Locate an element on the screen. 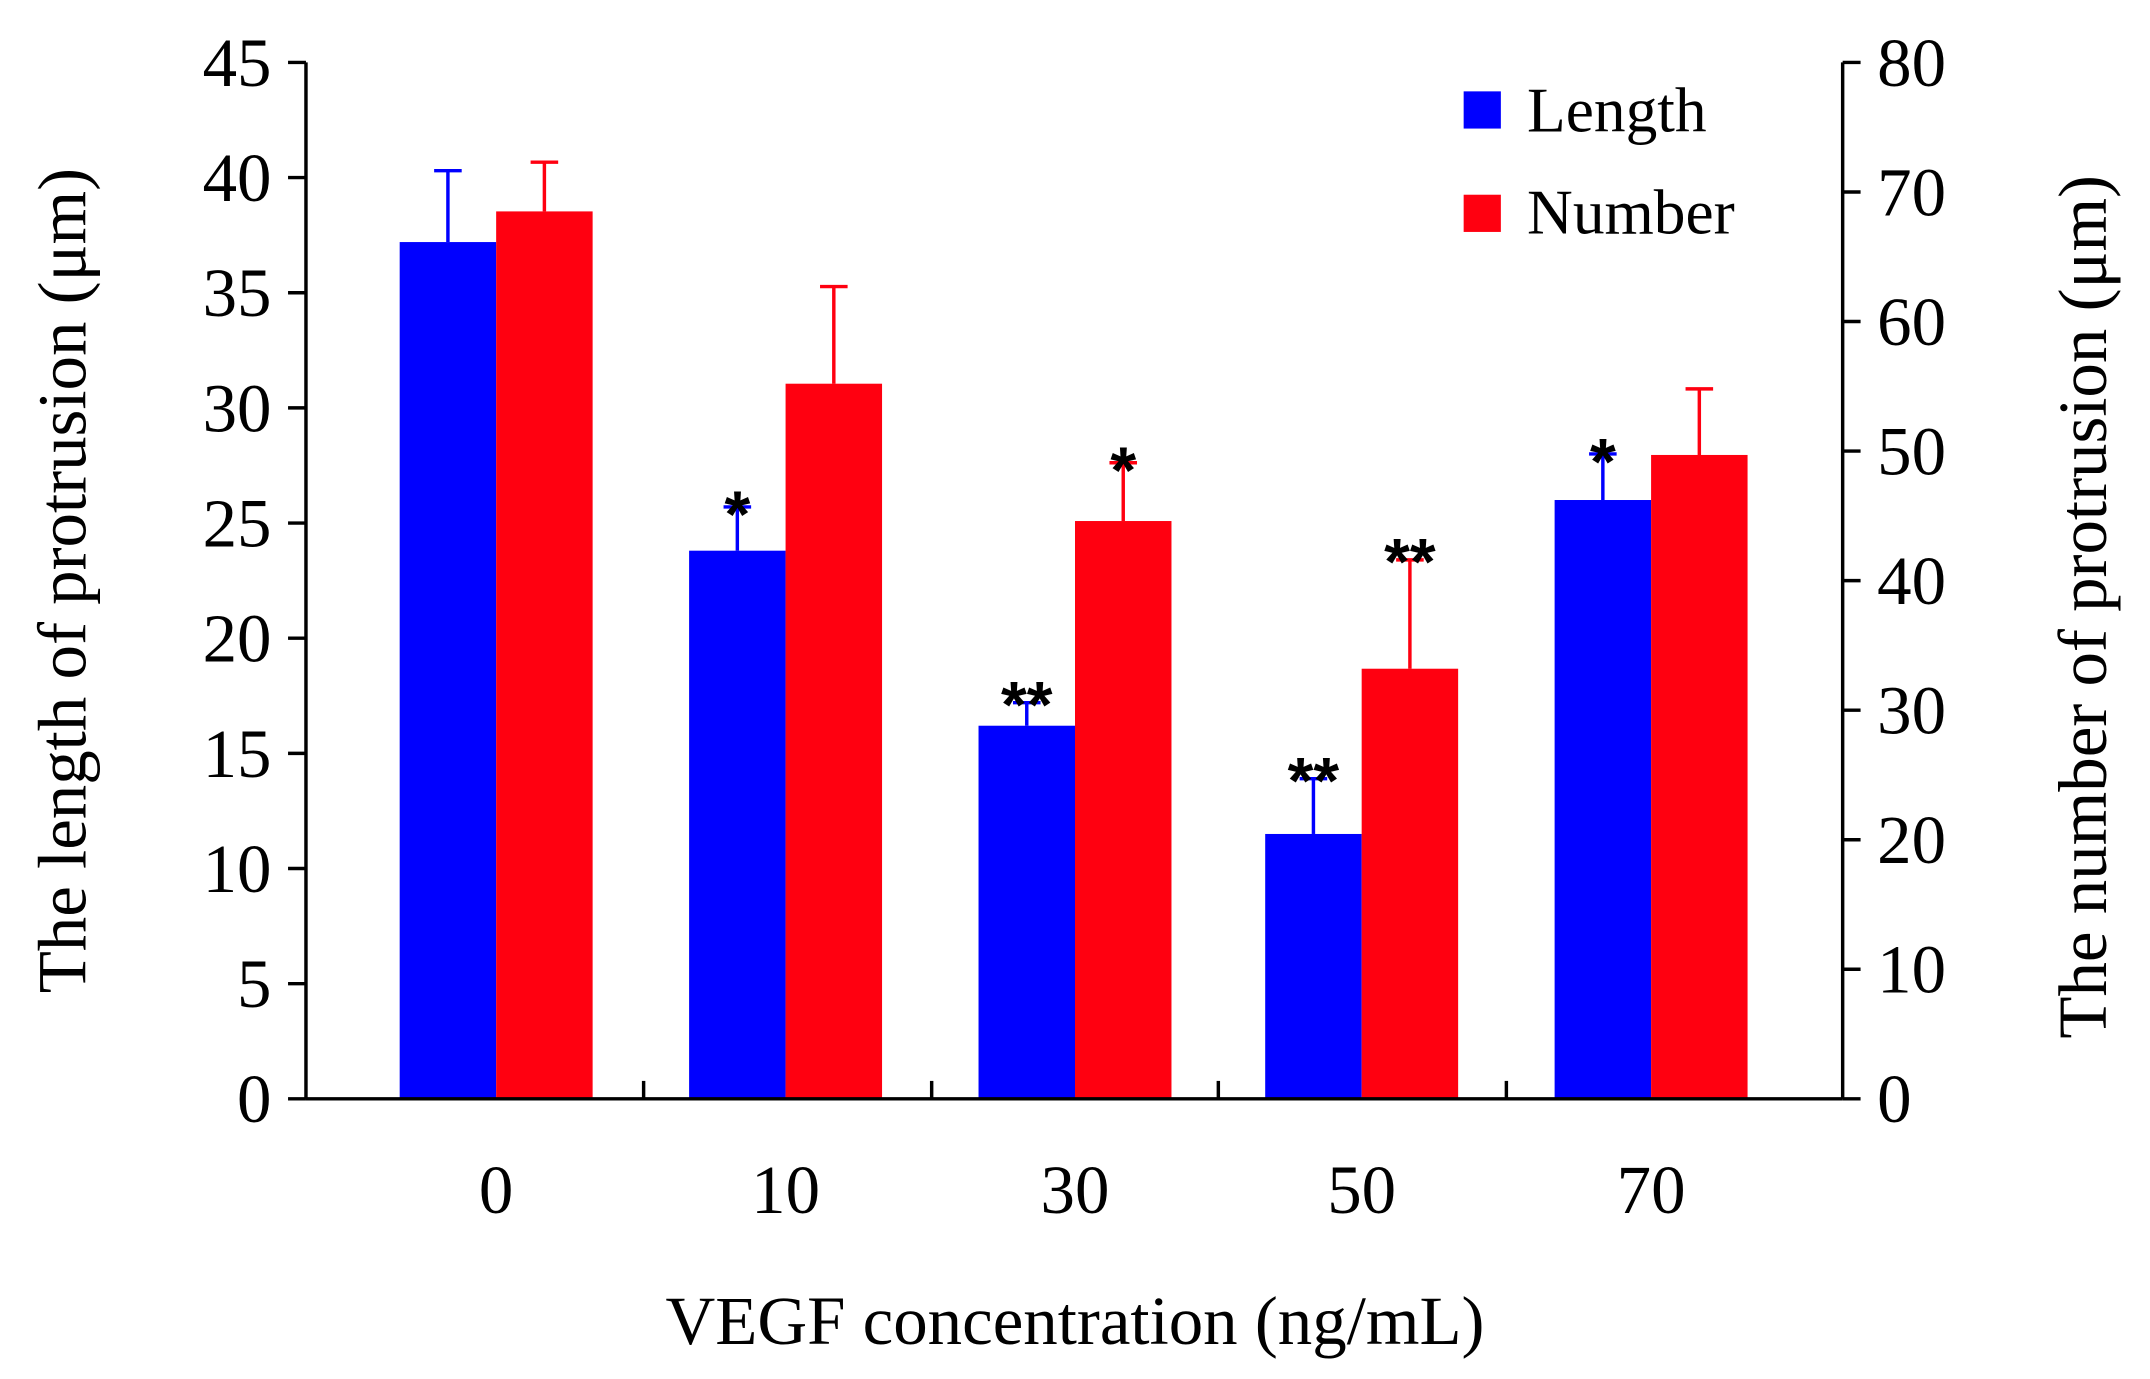  y2-tick-label: 0 is located at coordinates (1894, 1099).